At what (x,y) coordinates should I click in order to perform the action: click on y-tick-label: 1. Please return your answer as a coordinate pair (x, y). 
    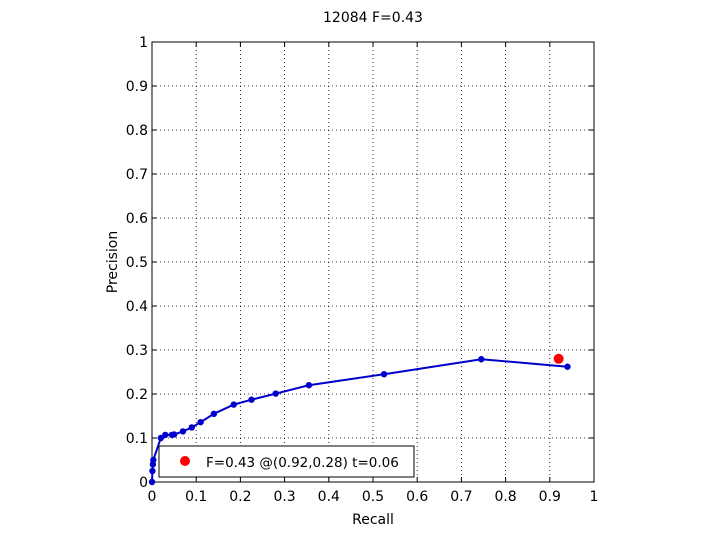
    Looking at the image, I should click on (143, 43).